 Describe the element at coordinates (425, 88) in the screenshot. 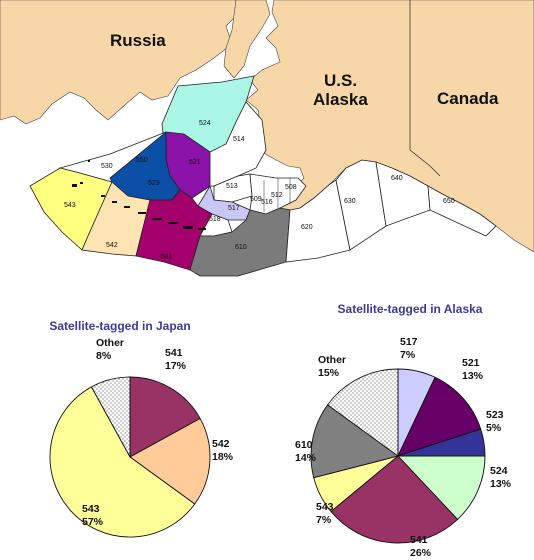

I see `us-canada-border` at that location.